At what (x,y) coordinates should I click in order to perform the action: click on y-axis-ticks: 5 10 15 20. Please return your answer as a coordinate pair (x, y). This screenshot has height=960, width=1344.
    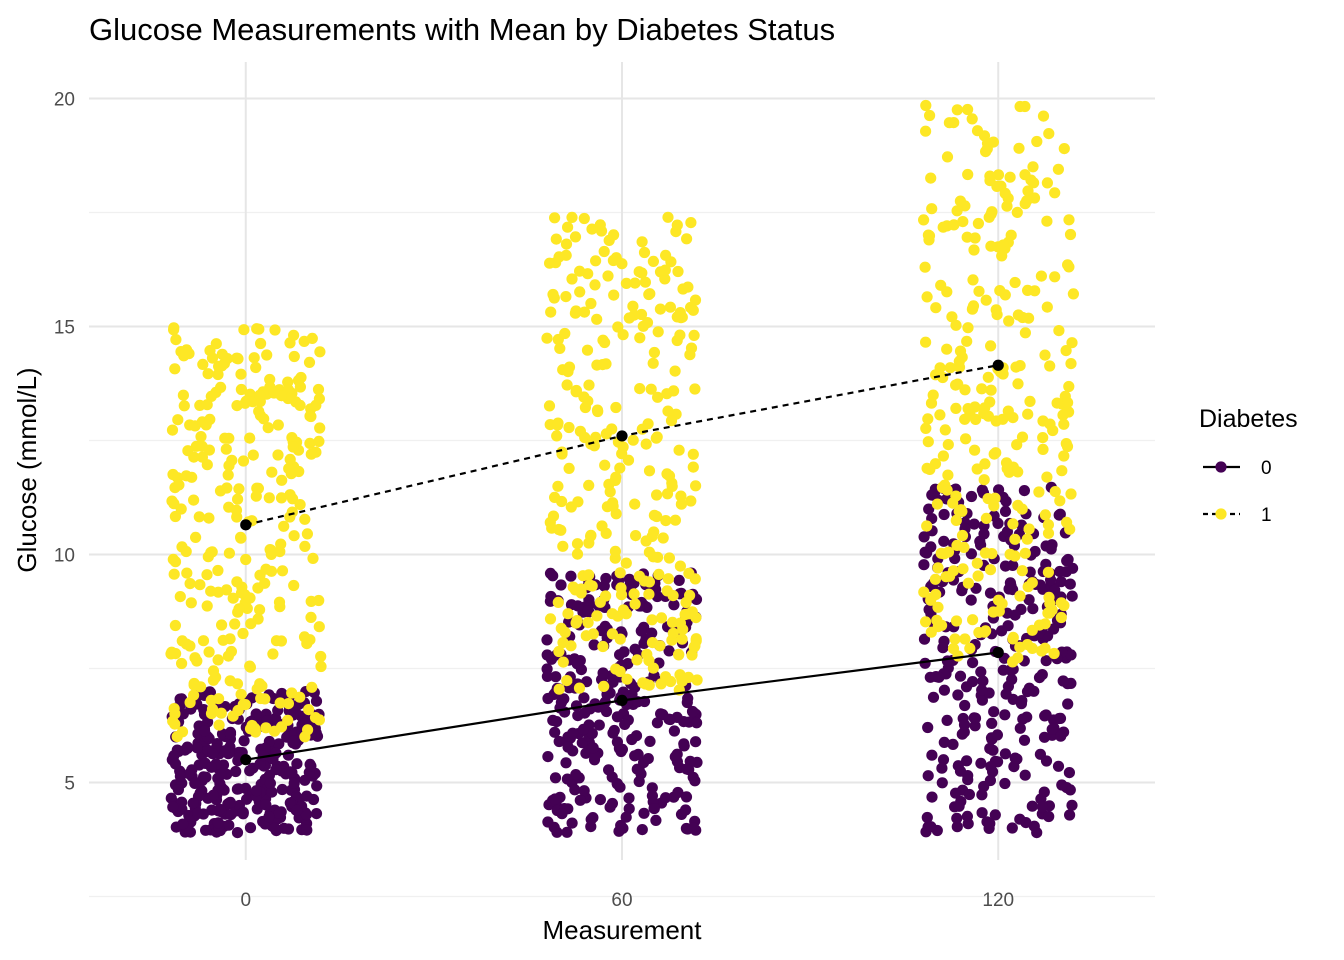
    Looking at the image, I should click on (64, 441).